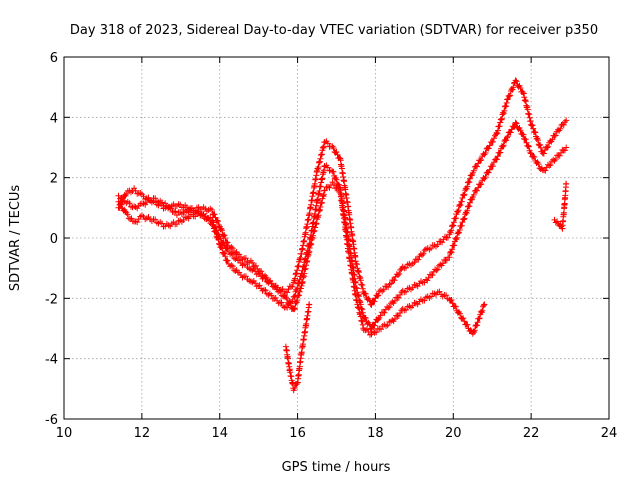 This screenshot has height=480, width=640. Describe the element at coordinates (142, 433) in the screenshot. I see `x-tick-label: 12` at that location.